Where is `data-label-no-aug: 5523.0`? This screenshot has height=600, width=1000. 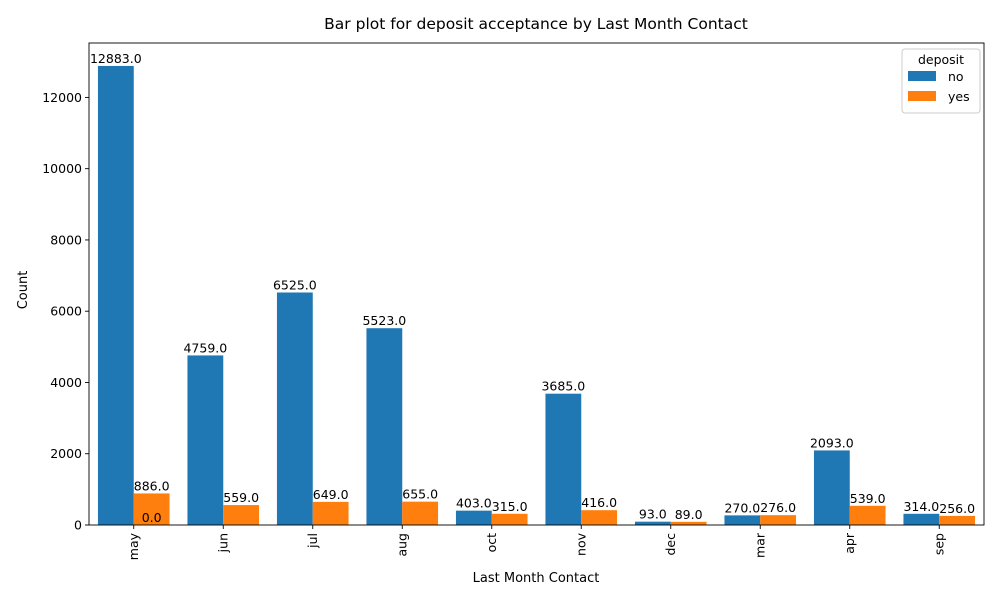 data-label-no-aug: 5523.0 is located at coordinates (384, 320).